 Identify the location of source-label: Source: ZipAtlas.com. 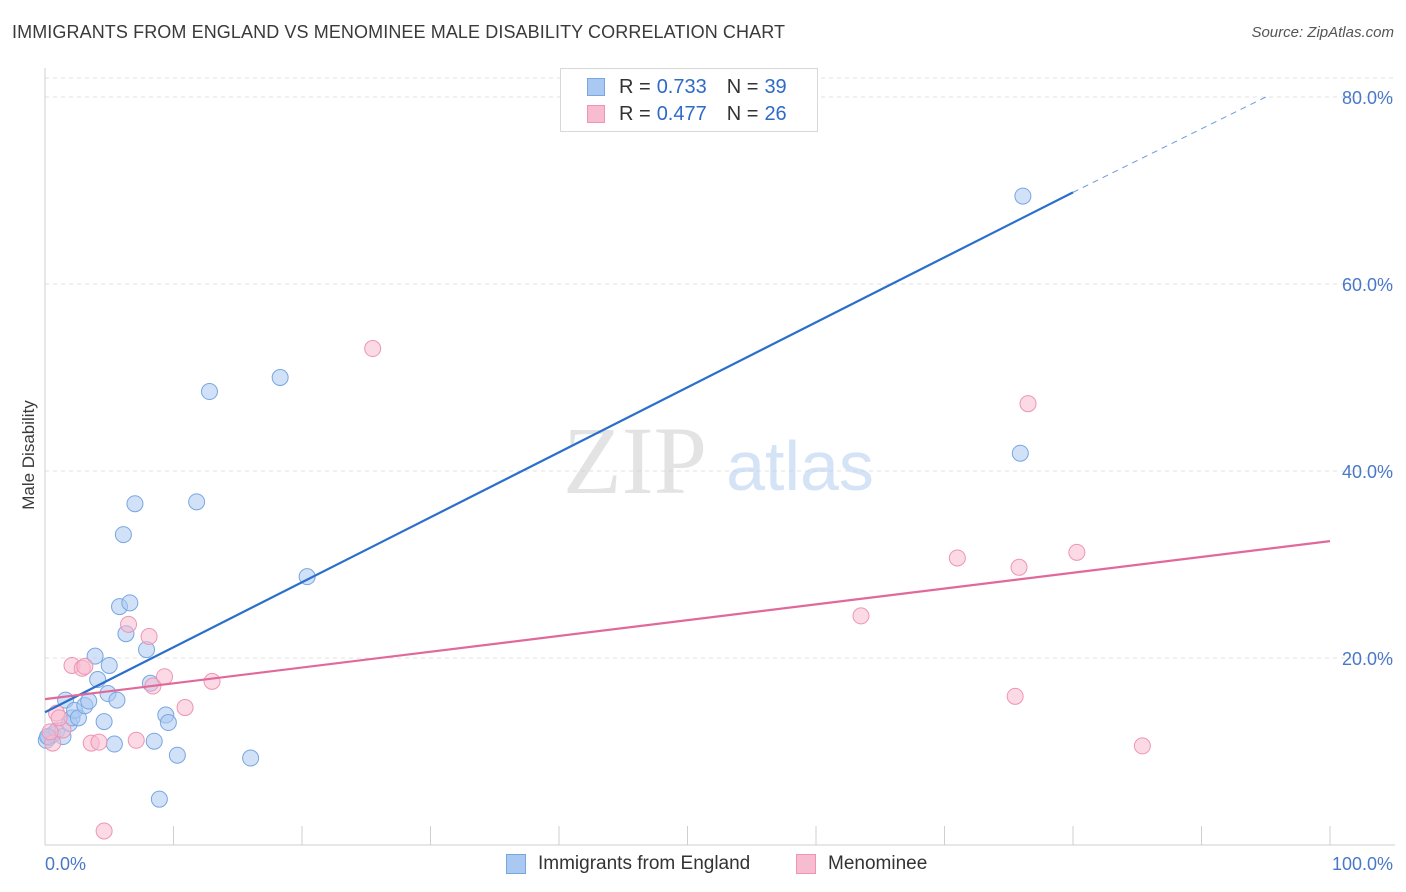
(1322, 32).